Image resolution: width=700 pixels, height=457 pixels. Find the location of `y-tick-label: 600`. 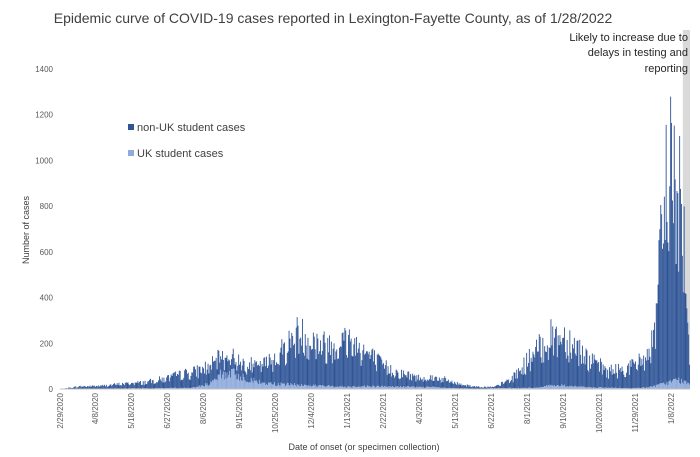

y-tick-label: 600 is located at coordinates (47, 252).